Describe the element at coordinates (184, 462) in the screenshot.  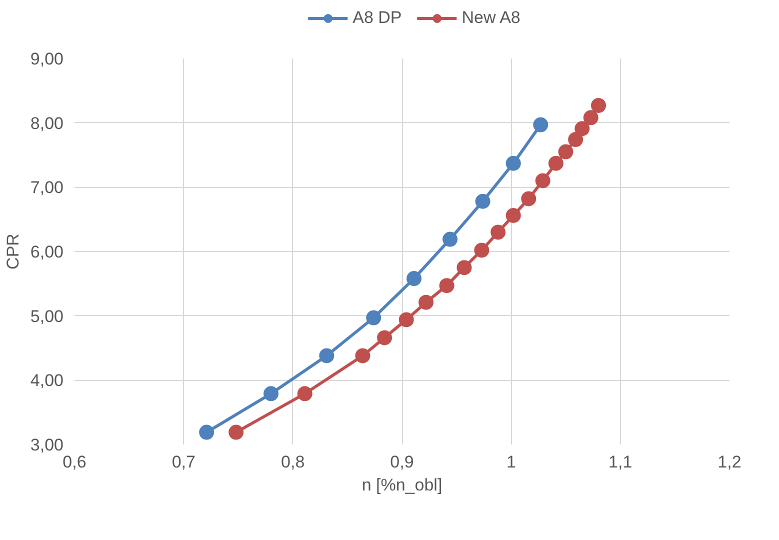
I see `x-tick-label: 0,7` at that location.